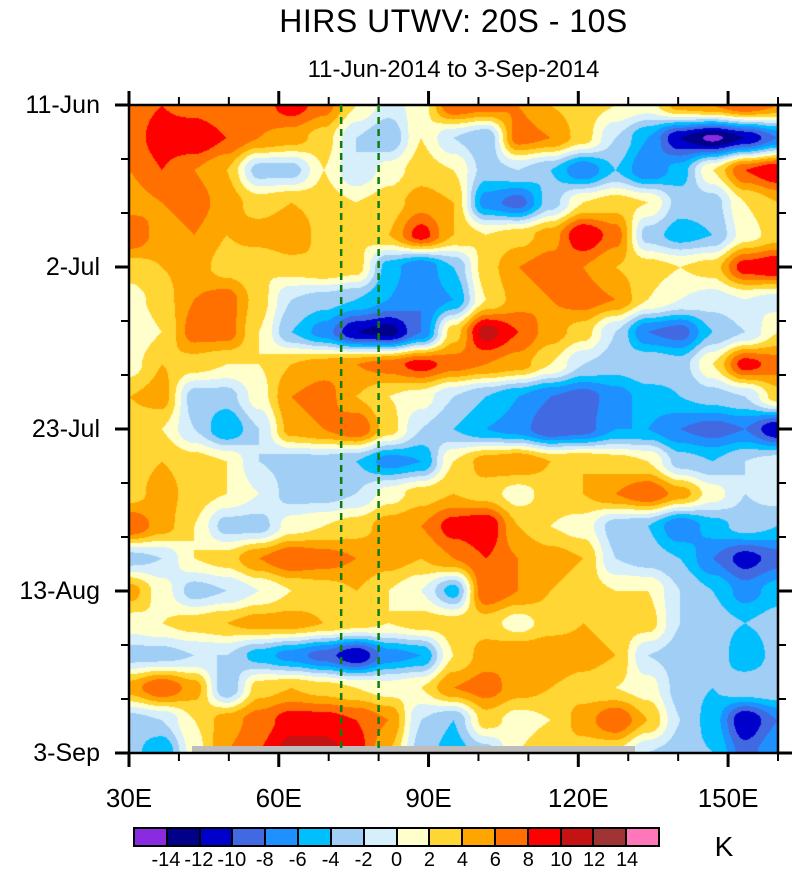 Image resolution: width=797 pixels, height=869 pixels. I want to click on colorbar-tick-label: 0, so click(396, 859).